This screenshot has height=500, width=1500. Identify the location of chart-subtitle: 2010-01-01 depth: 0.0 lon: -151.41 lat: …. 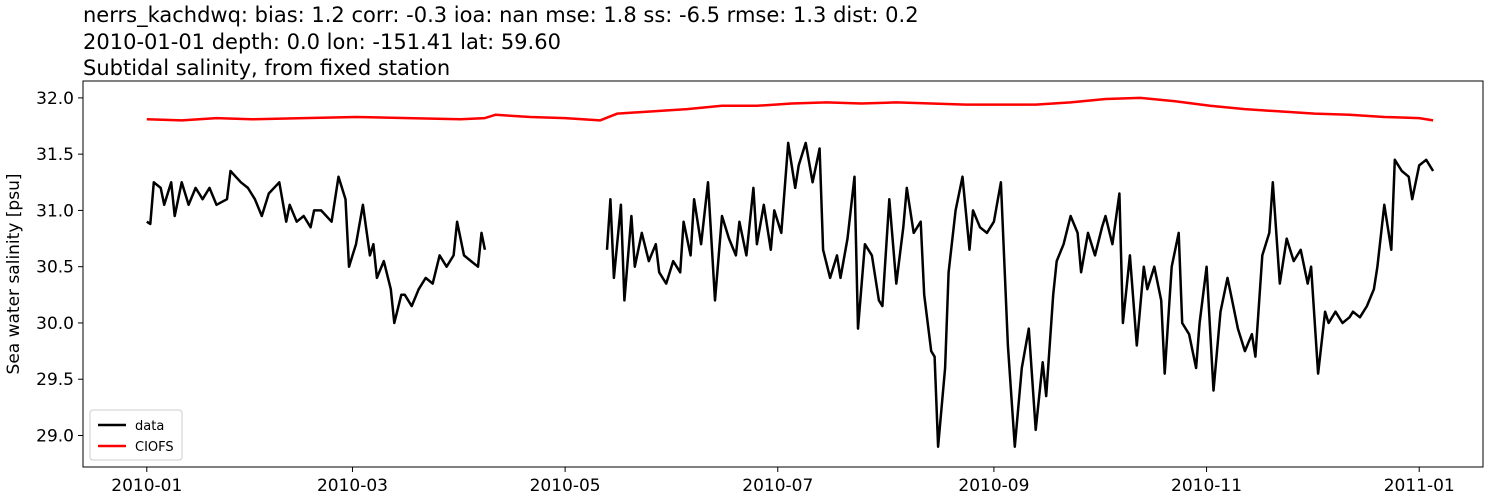
(322, 42).